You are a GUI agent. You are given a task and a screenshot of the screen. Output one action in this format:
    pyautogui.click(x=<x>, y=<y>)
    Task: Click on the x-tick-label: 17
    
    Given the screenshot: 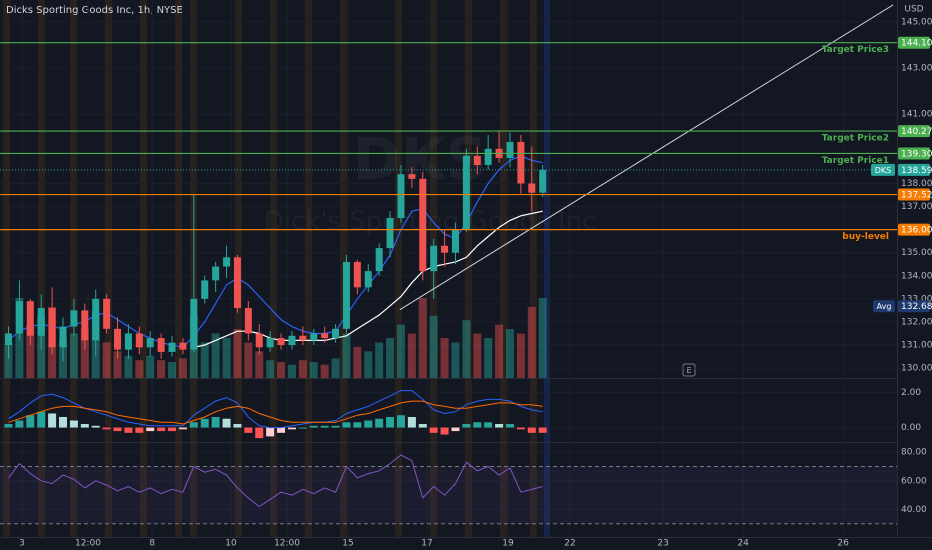 What is the action you would take?
    pyautogui.click(x=426, y=544)
    